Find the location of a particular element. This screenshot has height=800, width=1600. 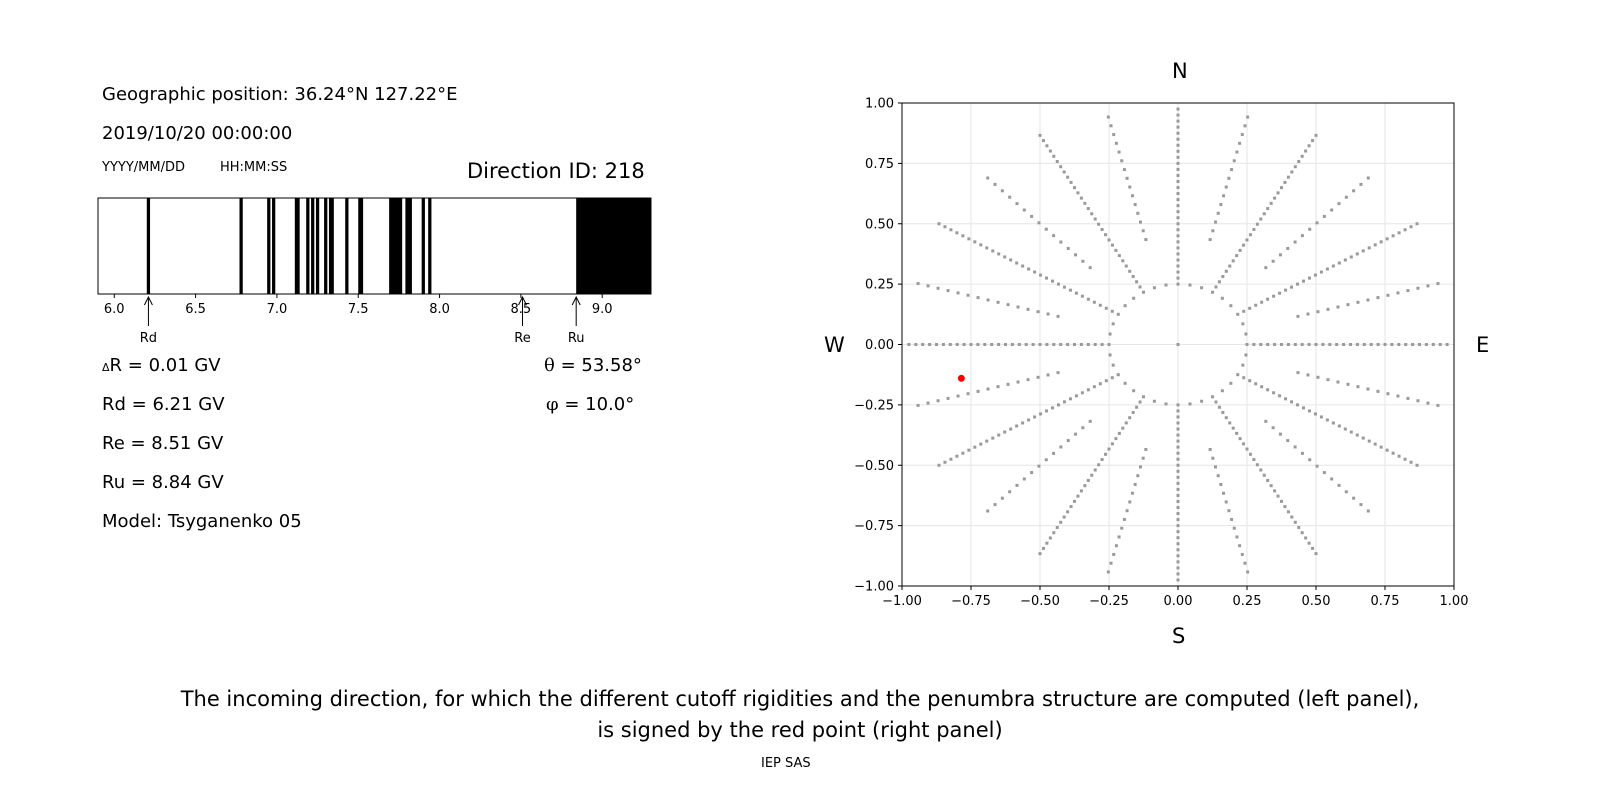

penumbra-tick-label: 7.5 is located at coordinates (358, 309).